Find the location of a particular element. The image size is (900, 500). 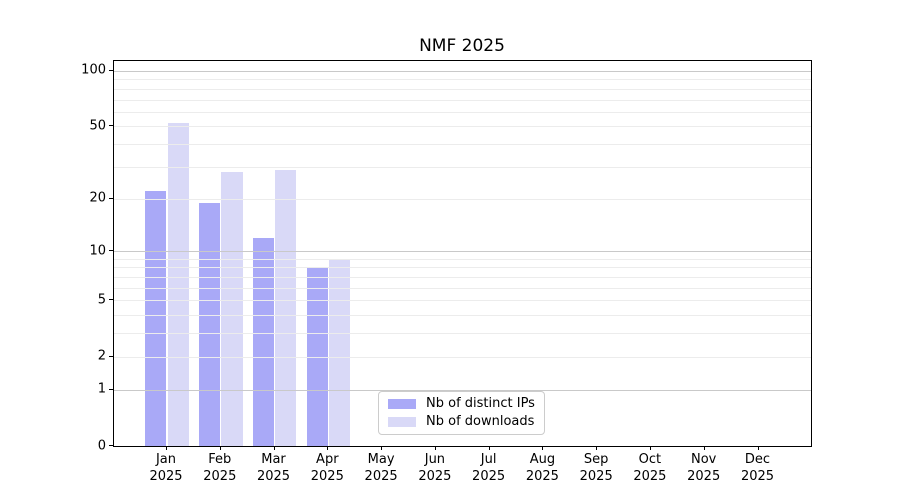

legend: Nb of distinct IPs Nb of downloads is located at coordinates (461, 413).